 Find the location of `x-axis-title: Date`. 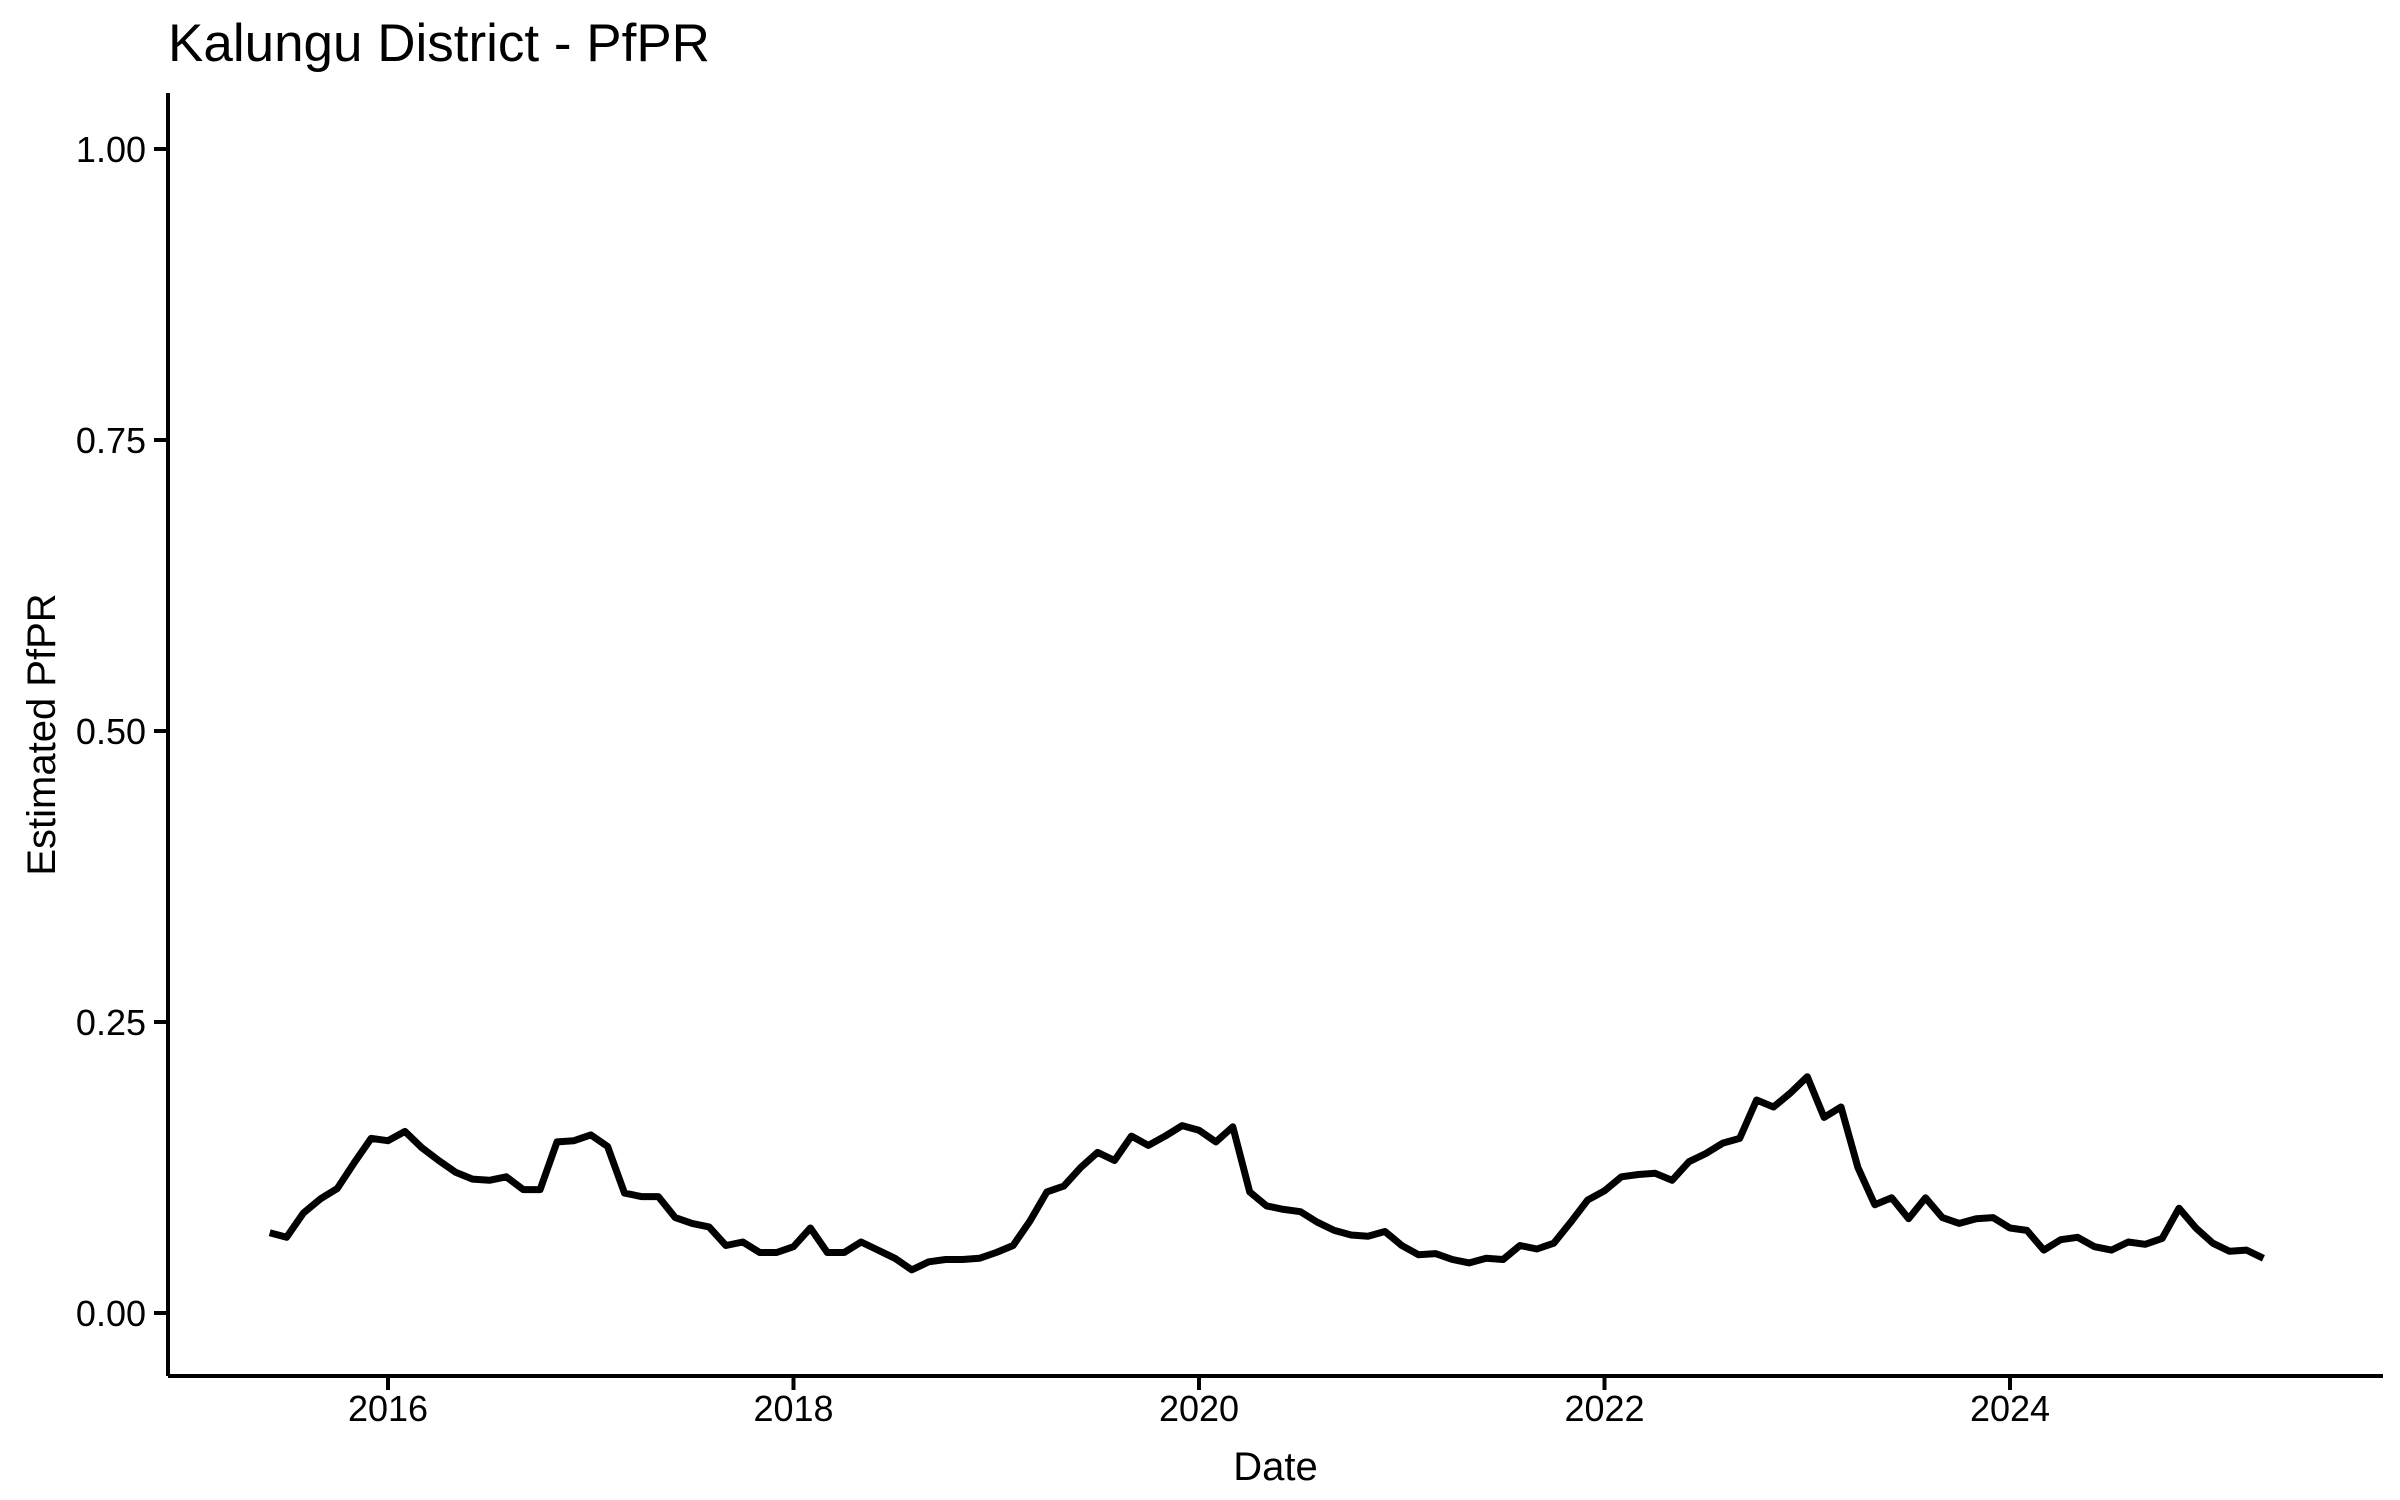

x-axis-title: Date is located at coordinates (1275, 1467).